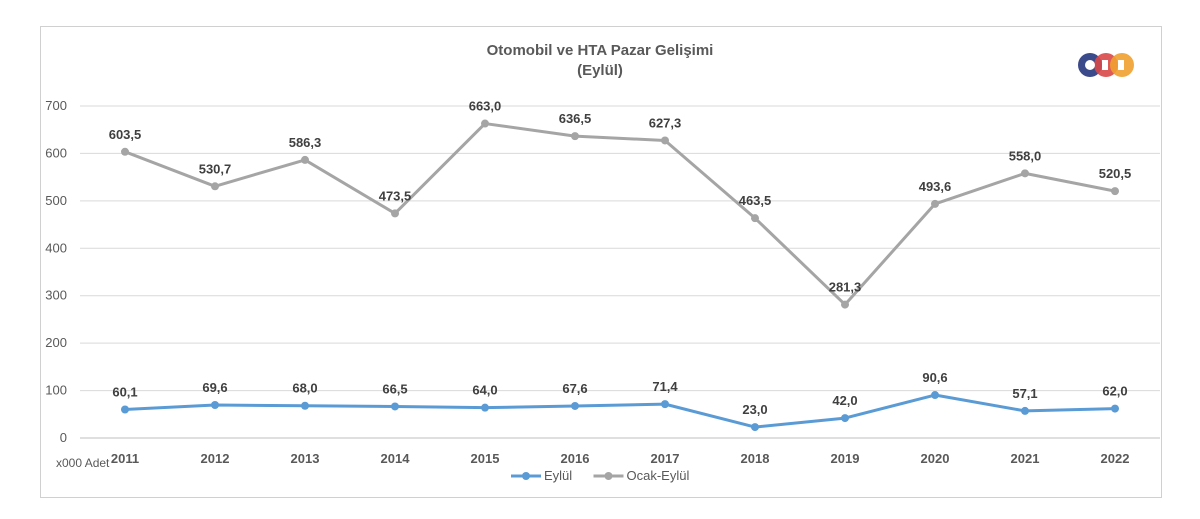  Describe the element at coordinates (754, 409) in the screenshot. I see `data-label: 23,0` at that location.